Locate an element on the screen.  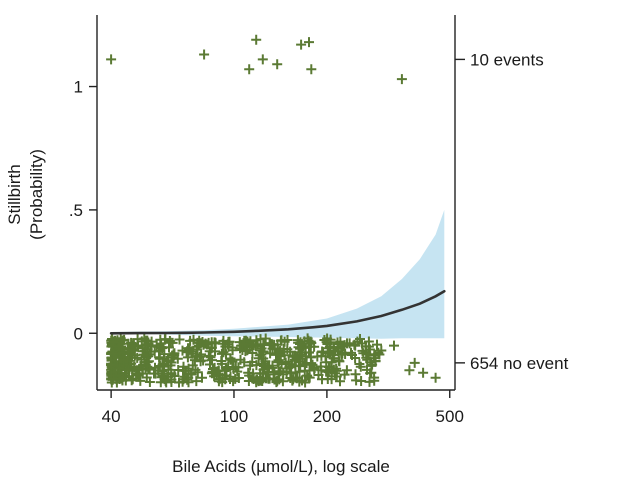
right-axis-label: 654 no event is located at coordinates (519, 363).